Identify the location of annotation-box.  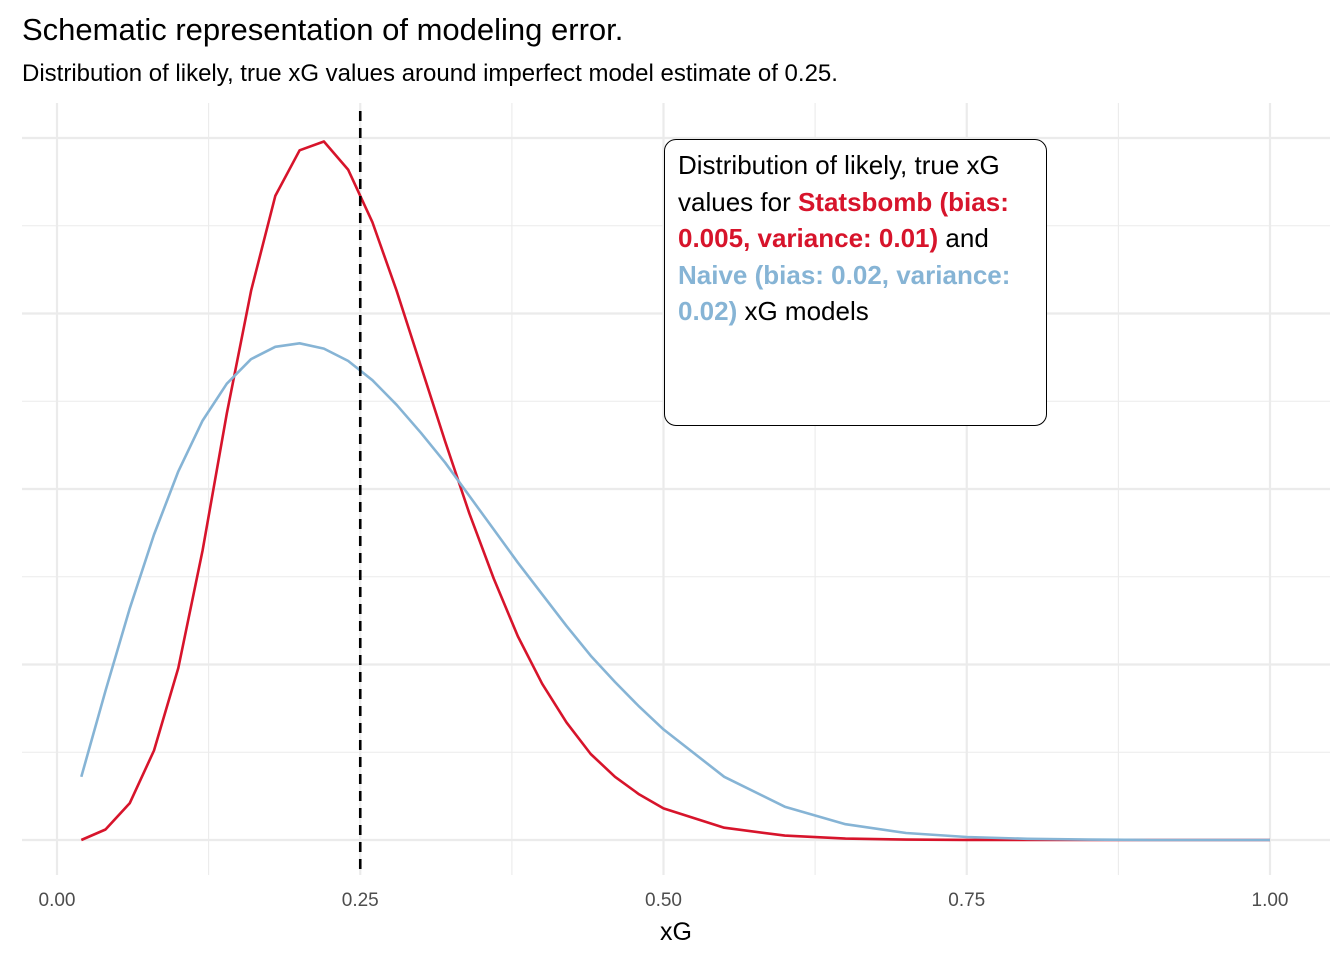
(855, 282).